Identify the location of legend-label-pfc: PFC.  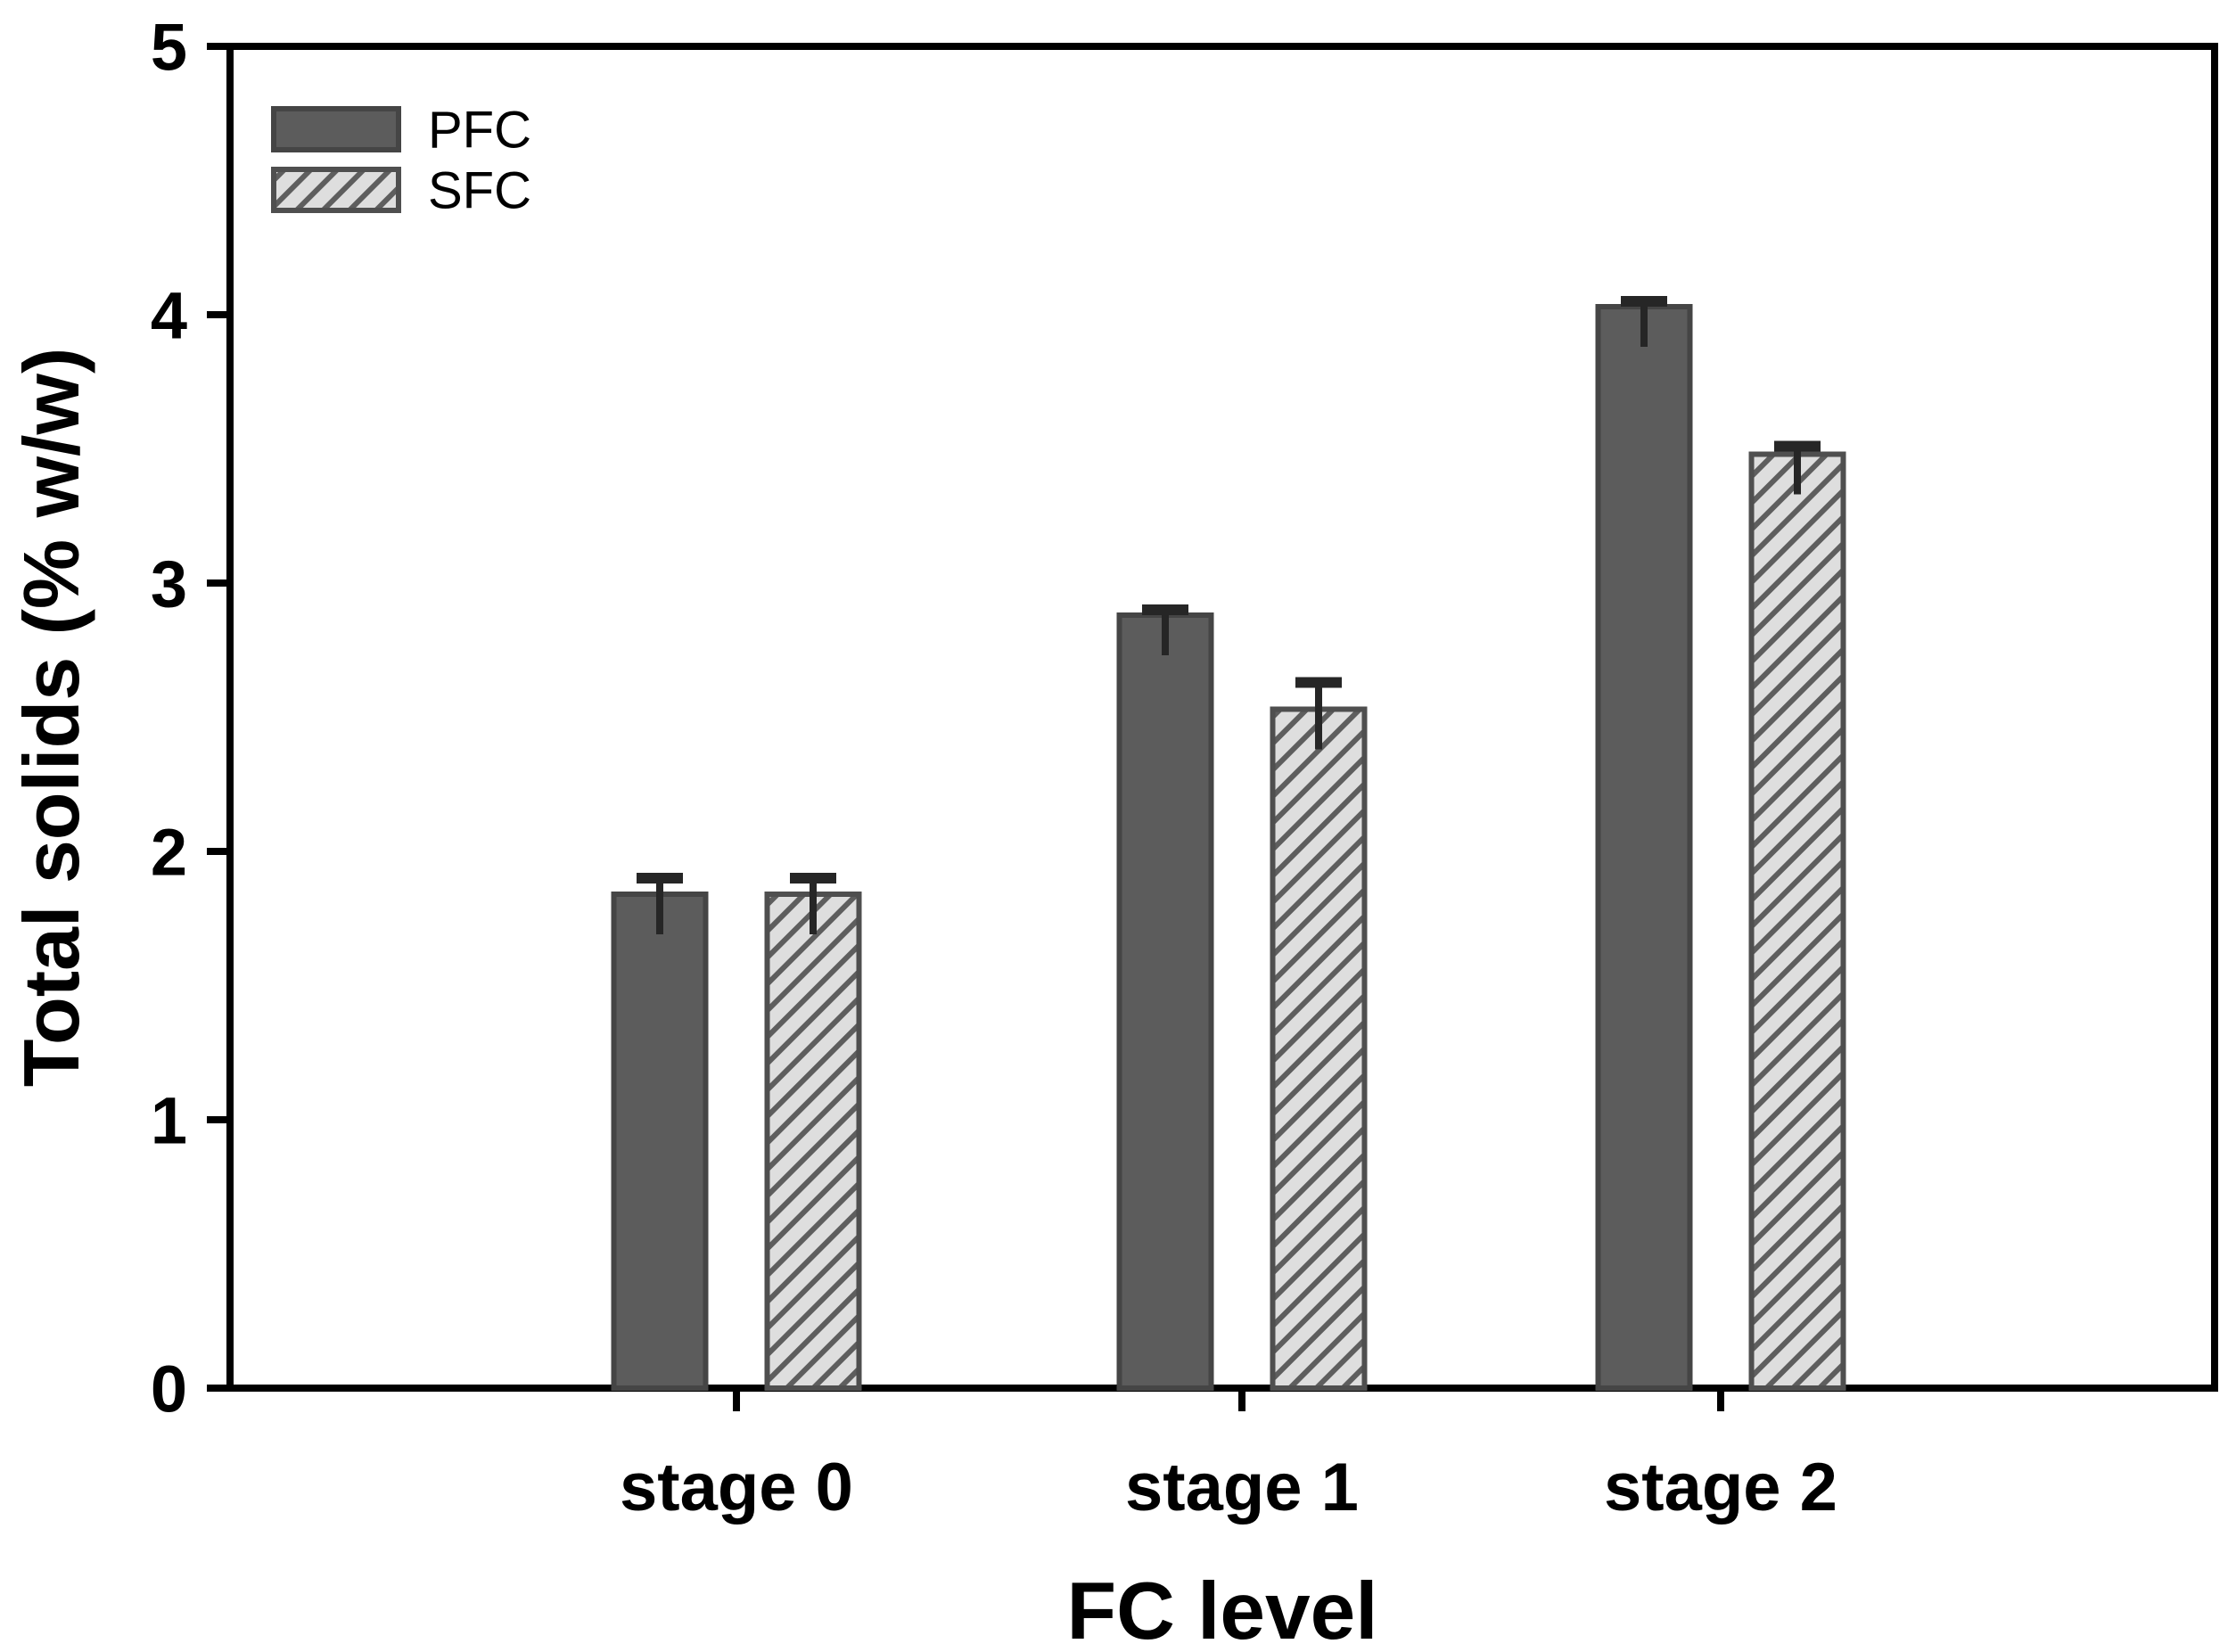
(479, 130).